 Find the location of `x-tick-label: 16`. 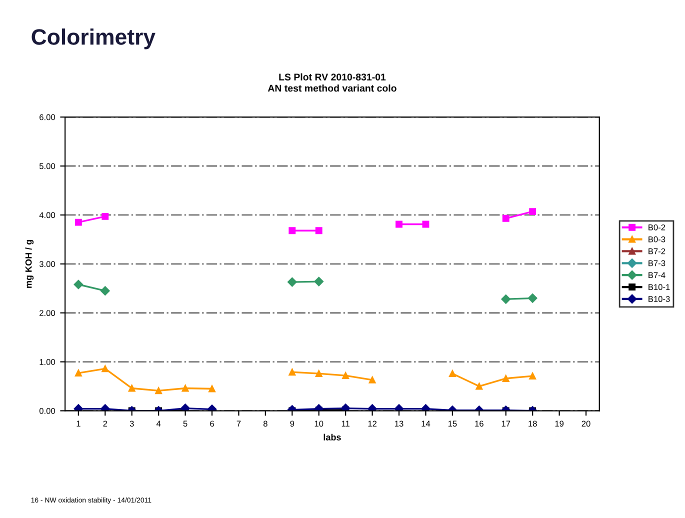

x-tick-label: 16 is located at coordinates (479, 423).